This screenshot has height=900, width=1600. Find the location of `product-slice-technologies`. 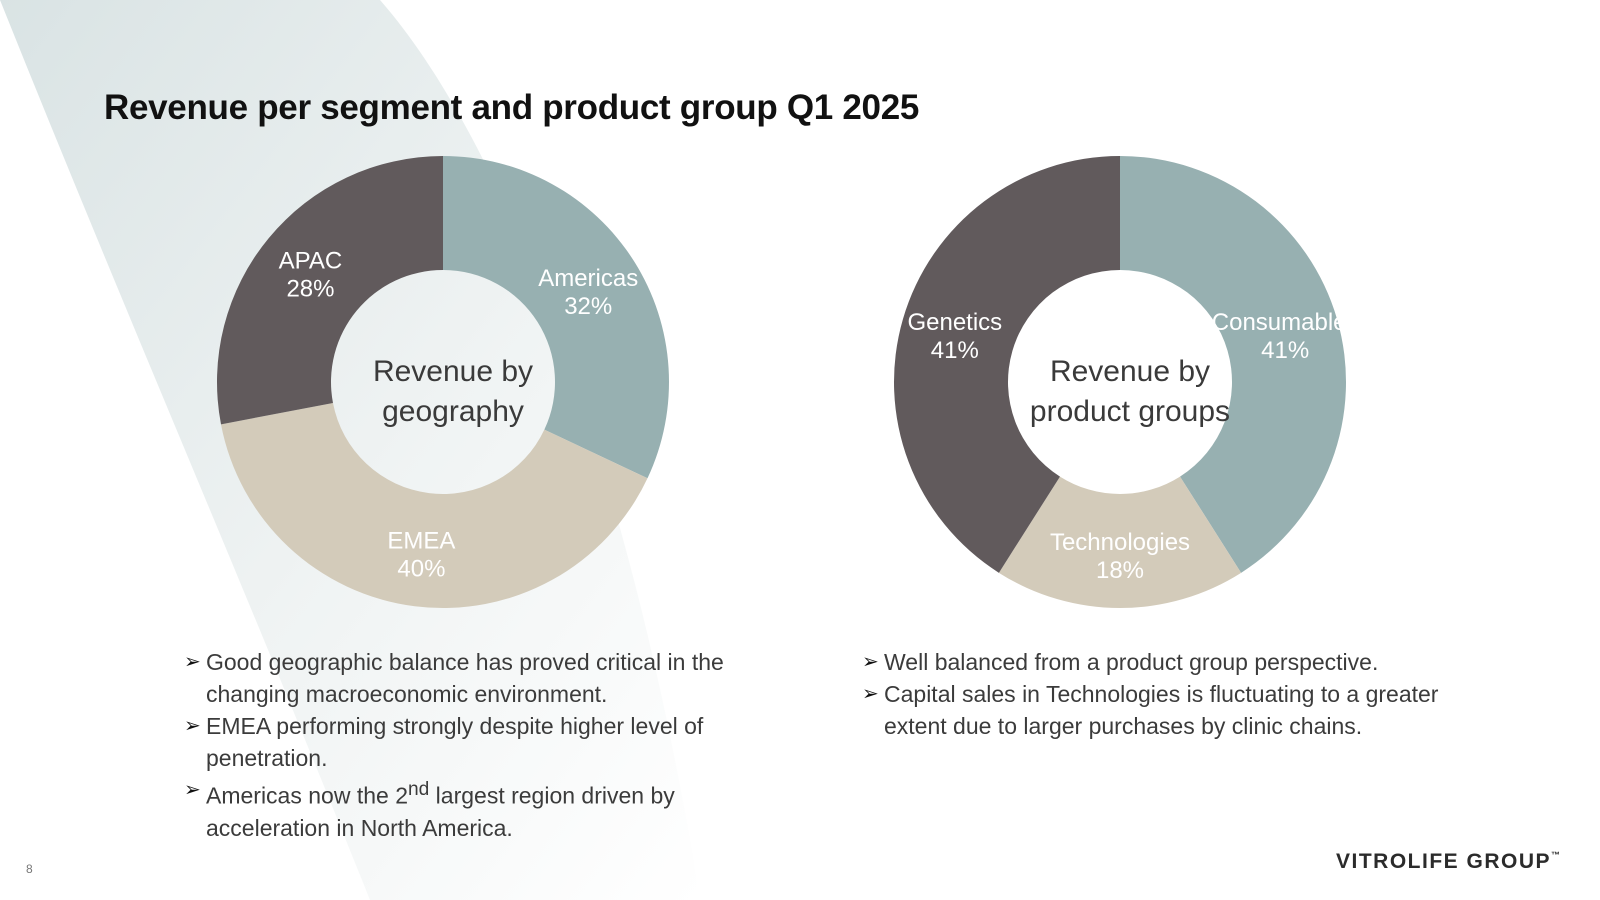

product-slice-technologies is located at coordinates (1120, 542).